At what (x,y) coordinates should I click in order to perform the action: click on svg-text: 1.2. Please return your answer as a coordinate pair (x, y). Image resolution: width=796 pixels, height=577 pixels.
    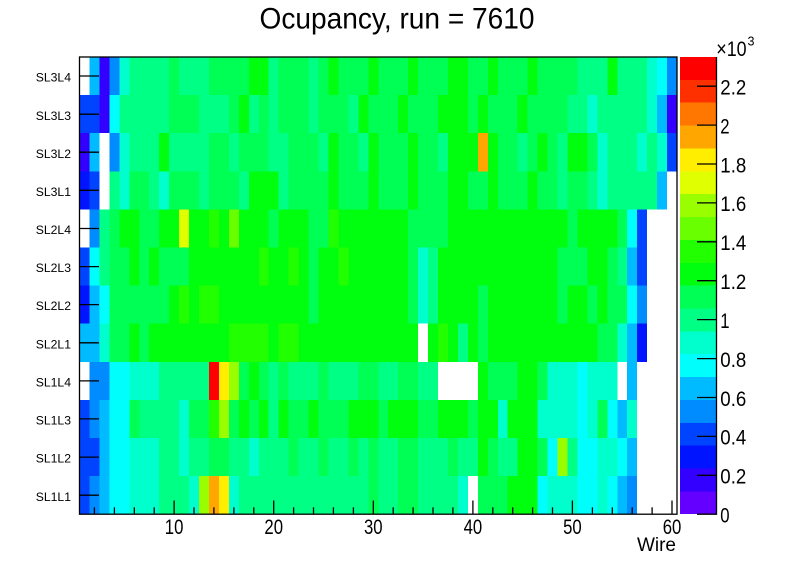
    Looking at the image, I should click on (733, 282).